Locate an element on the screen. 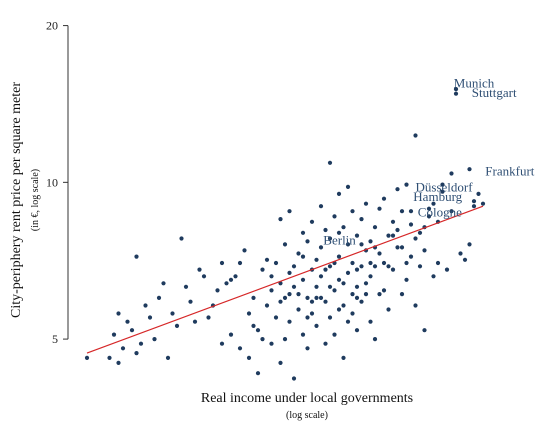 Image resolution: width=542 pixels, height=421 pixels. city-label: Hamburg is located at coordinates (437, 196).